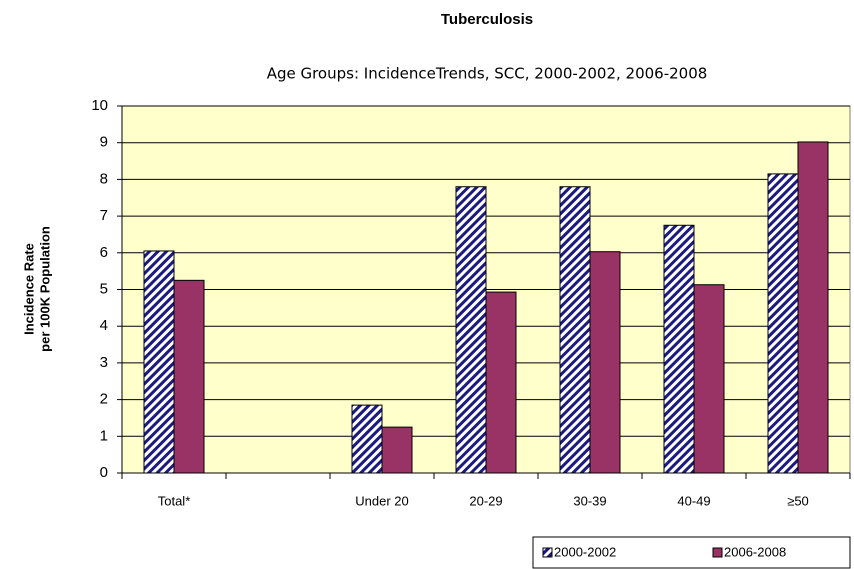 This screenshot has height=569, width=854. What do you see at coordinates (798, 500) in the screenshot?
I see `x-tick-label: ≥50` at bounding box center [798, 500].